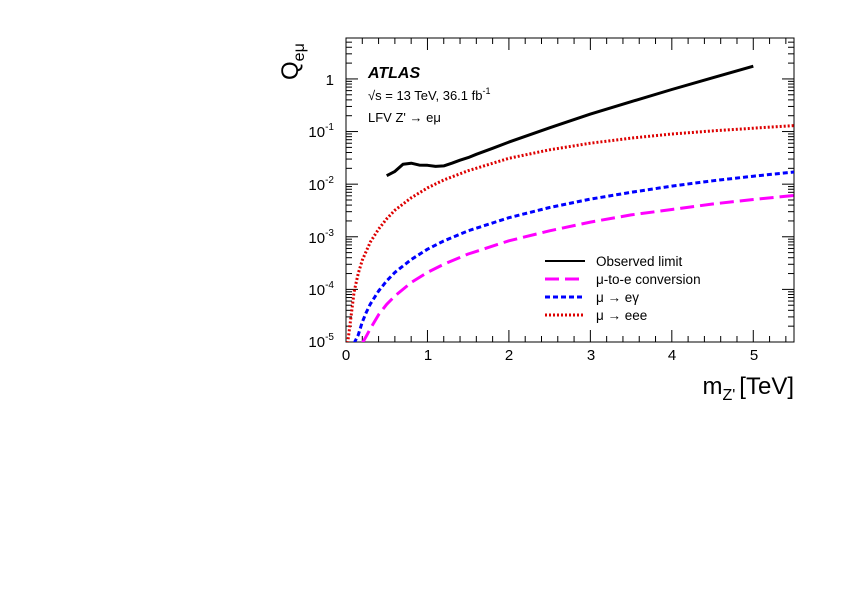 The width and height of the screenshot is (842, 595). What do you see at coordinates (550, 355) in the screenshot?
I see `x-tick-labels: 0 1 2 3 4 5` at bounding box center [550, 355].